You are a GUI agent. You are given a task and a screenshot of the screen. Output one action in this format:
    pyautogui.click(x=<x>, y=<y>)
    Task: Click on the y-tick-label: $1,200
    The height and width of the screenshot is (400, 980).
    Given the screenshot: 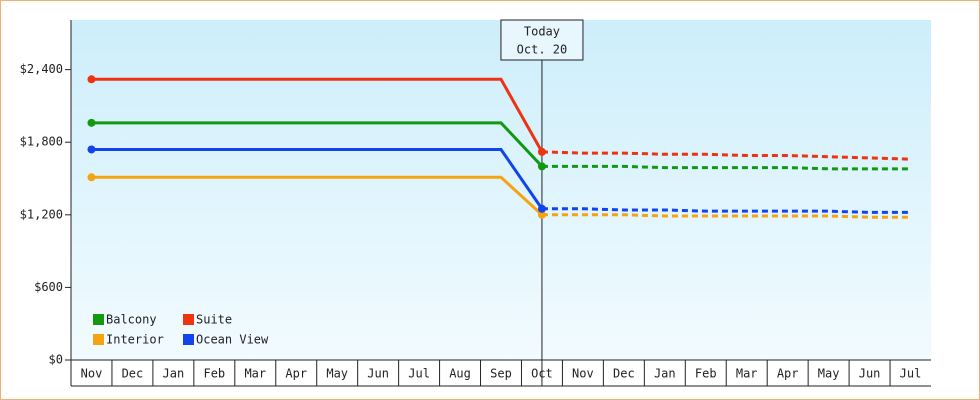 What is the action you would take?
    pyautogui.click(x=41, y=214)
    